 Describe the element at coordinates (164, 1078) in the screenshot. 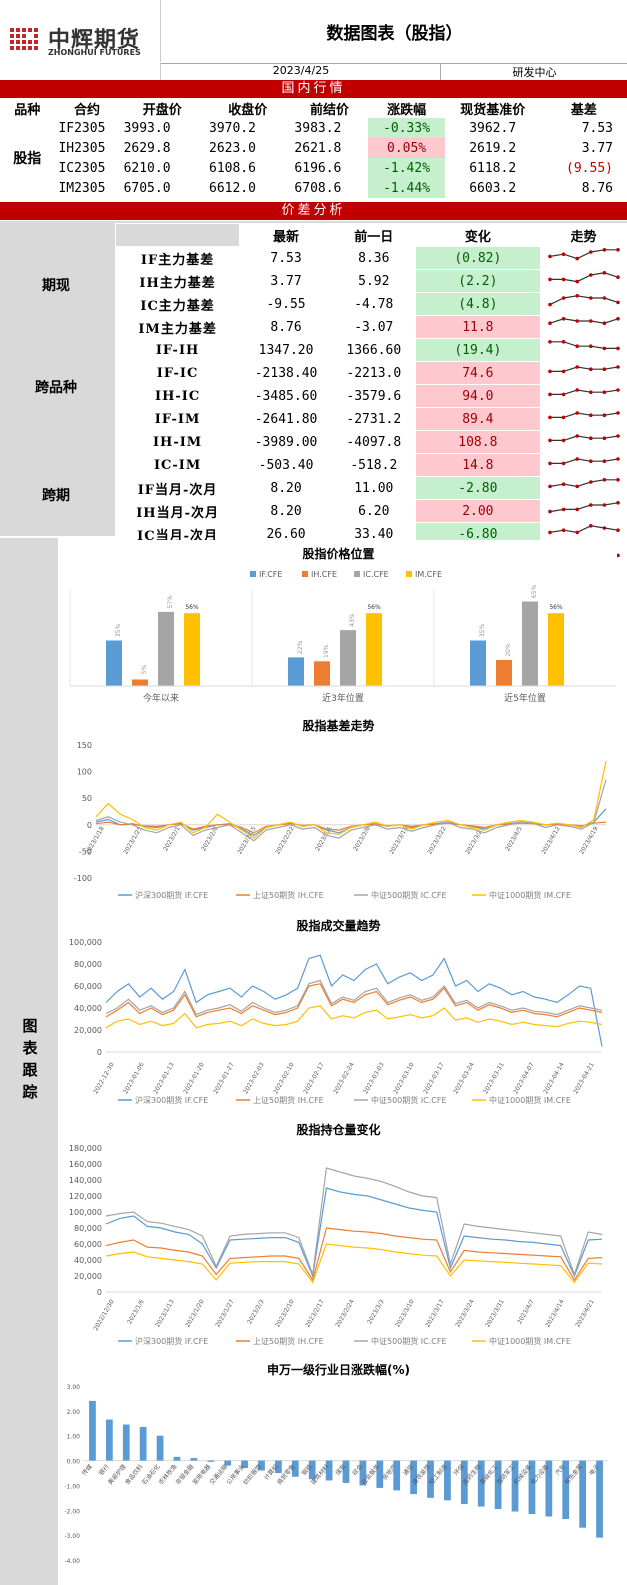

I see `x-tick-label: 2023-01-13` at that location.